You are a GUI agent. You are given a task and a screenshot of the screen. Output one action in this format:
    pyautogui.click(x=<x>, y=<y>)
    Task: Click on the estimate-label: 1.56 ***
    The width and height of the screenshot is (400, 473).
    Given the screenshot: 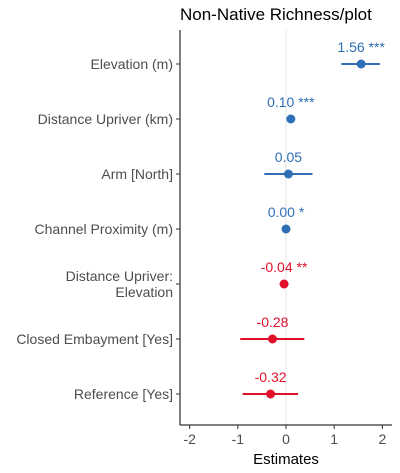 What is the action you would take?
    pyautogui.click(x=361, y=47)
    